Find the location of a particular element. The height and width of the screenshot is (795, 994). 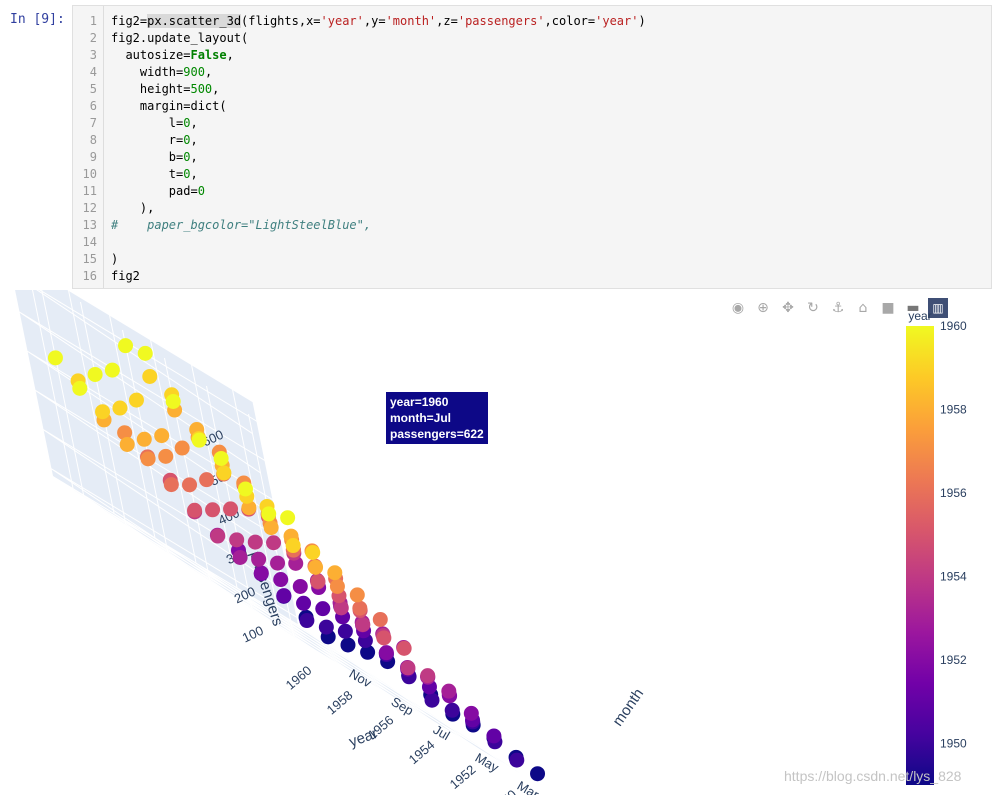

code-line: 11 pad=0 is located at coordinates (532, 191).